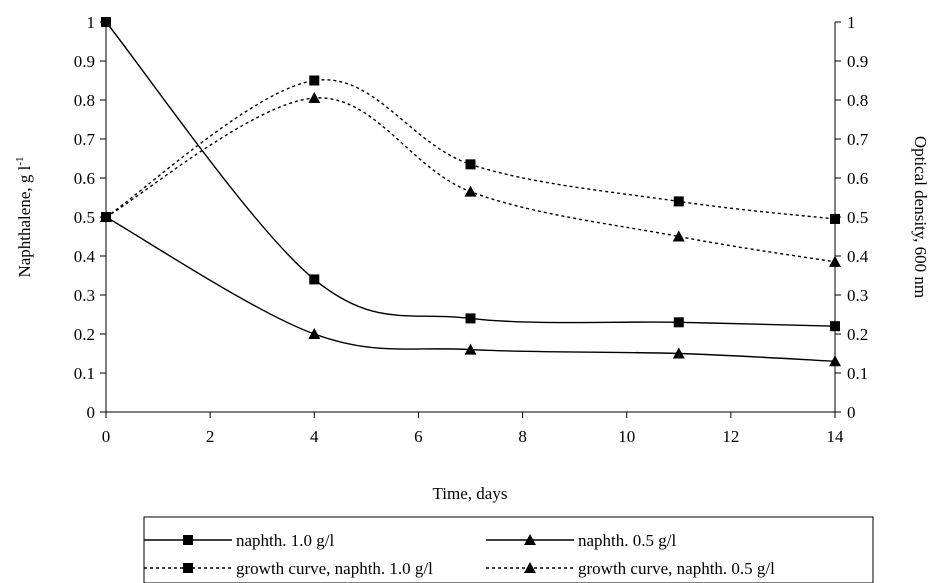  Describe the element at coordinates (84, 100) in the screenshot. I see `y-tick-label: 0.8` at that location.